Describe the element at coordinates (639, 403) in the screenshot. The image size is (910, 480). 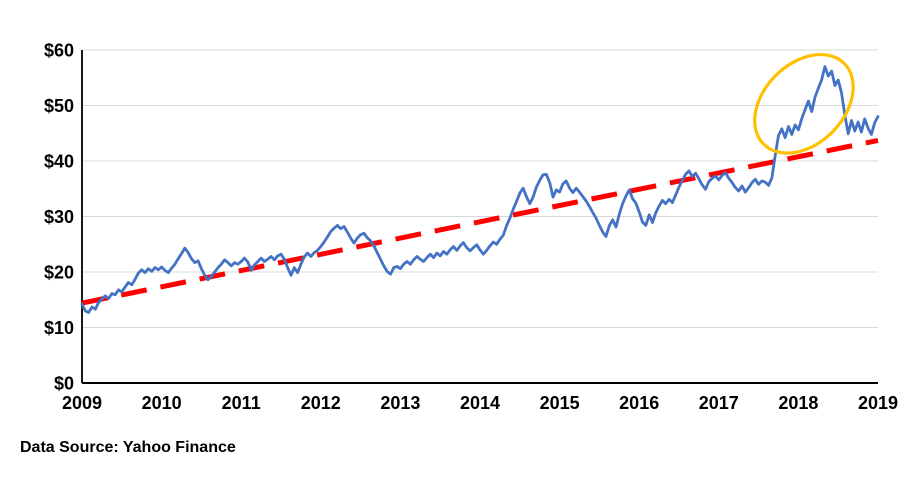
I see `x-axis-label: 2016` at that location.